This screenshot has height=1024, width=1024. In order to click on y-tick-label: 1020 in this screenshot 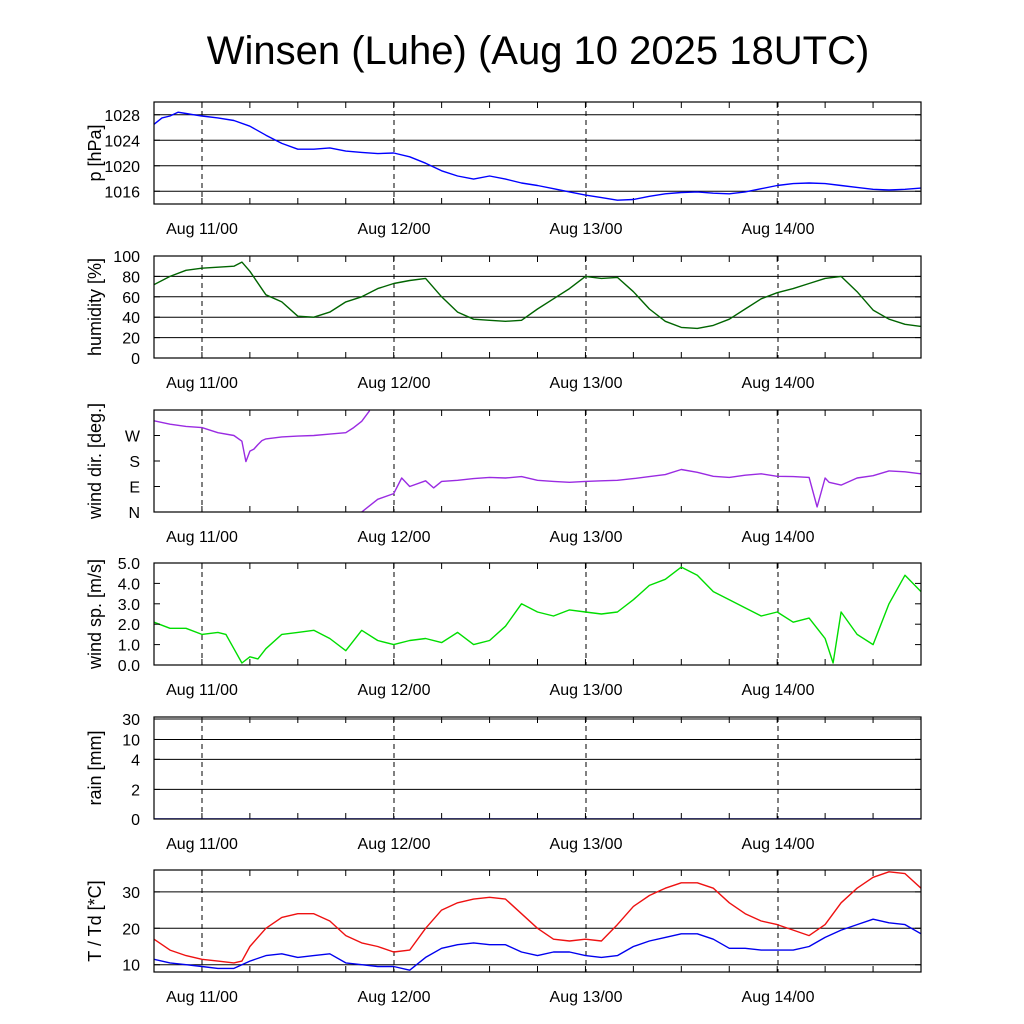, I will do `click(122, 167)`.